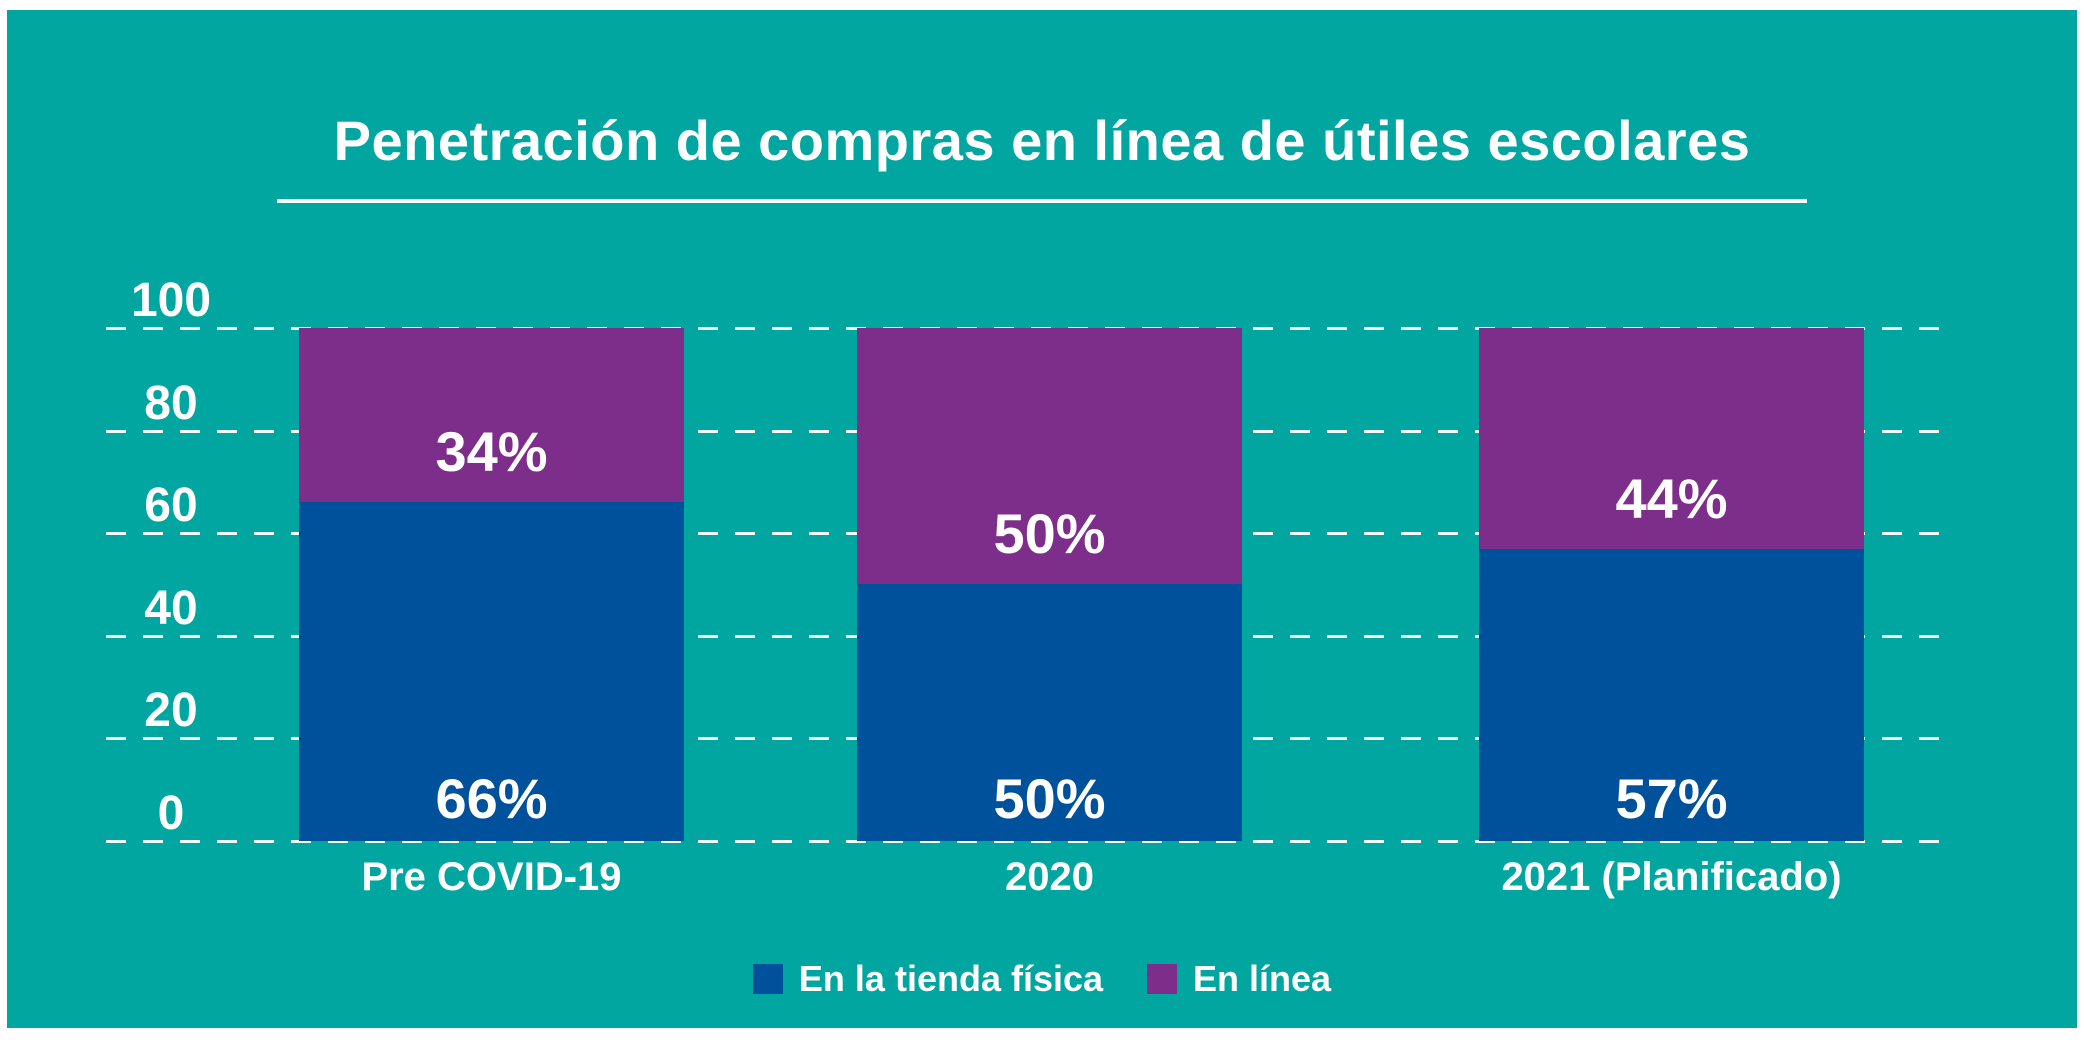 Image resolution: width=2084 pixels, height=1043 pixels. What do you see at coordinates (1671, 798) in the screenshot?
I see `segment-value-label-store: 57%` at bounding box center [1671, 798].